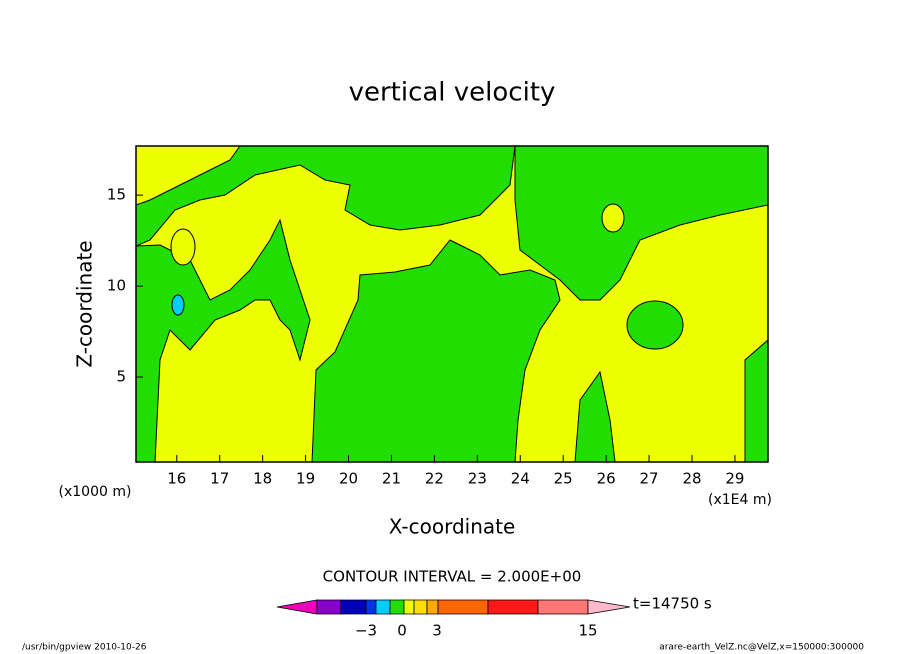  Describe the element at coordinates (563, 479) in the screenshot. I see `x-tick-label: 25` at that location.